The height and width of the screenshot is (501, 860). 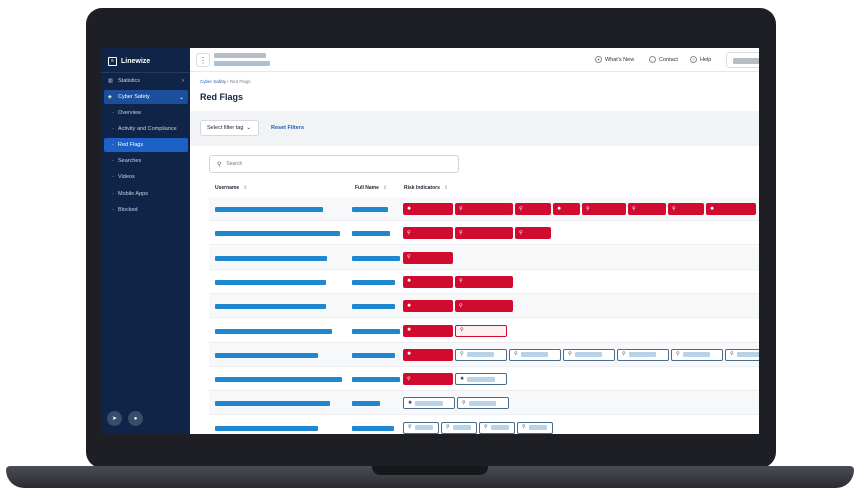 What do you see at coordinates (203, 60) in the screenshot?
I see `more-menu-button: ⋮` at bounding box center [203, 60].